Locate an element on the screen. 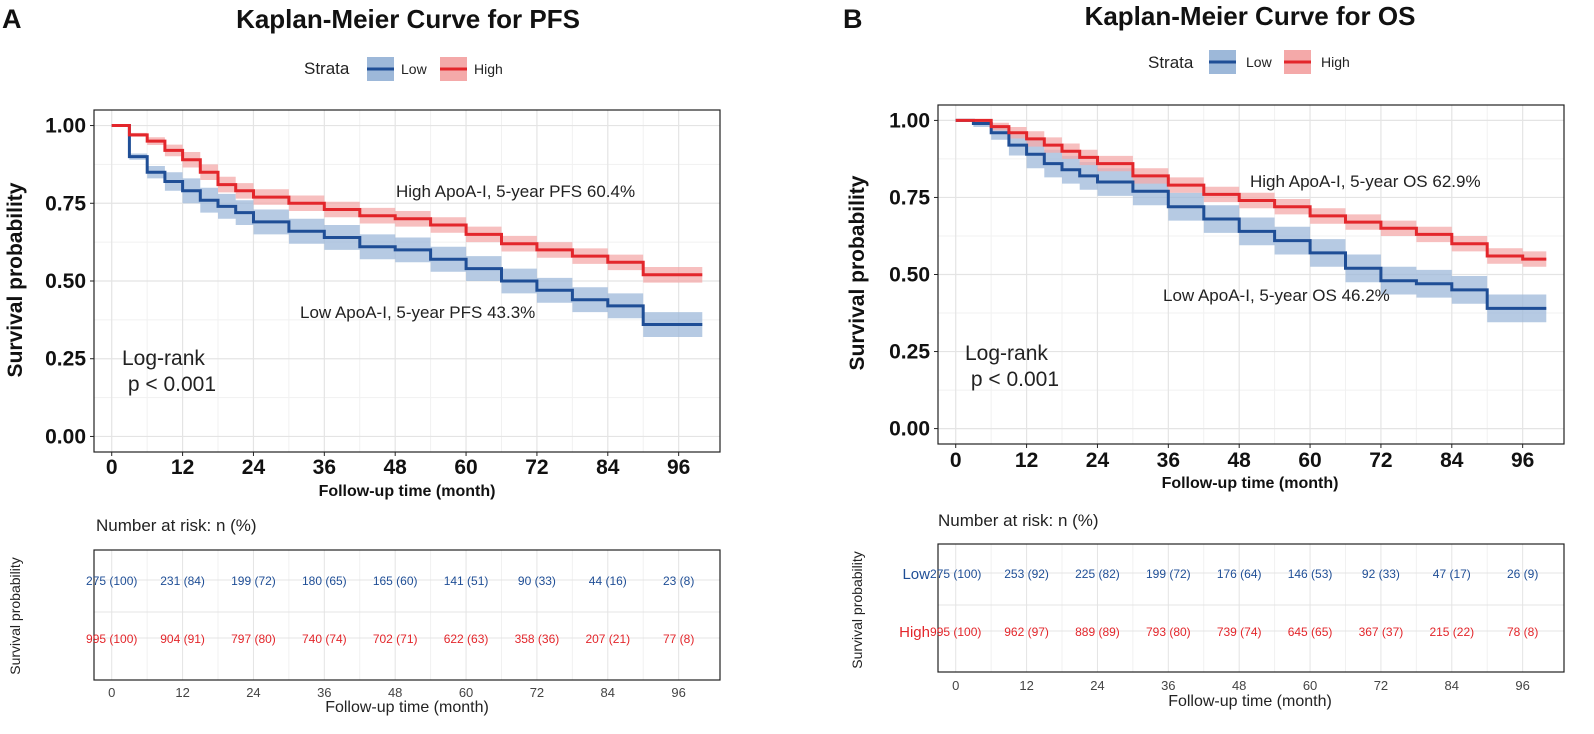  risk-value-high: 215 (22) is located at coordinates (1451, 632).